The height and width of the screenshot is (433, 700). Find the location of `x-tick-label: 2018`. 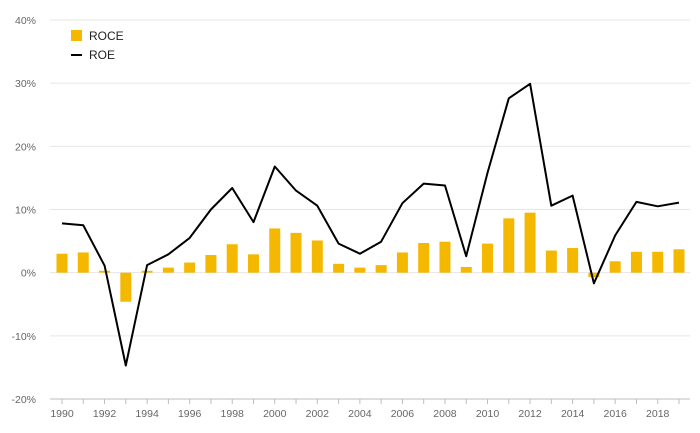

x-tick-label: 2018 is located at coordinates (658, 414).